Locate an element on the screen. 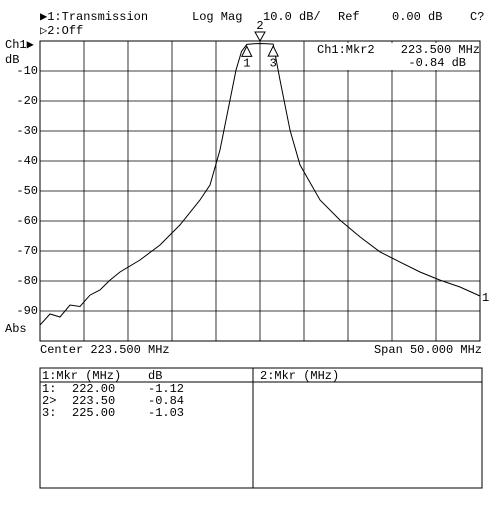 This screenshot has width=500, height=505. readout-title: Ch1:Mkr2 is located at coordinates (346, 50).